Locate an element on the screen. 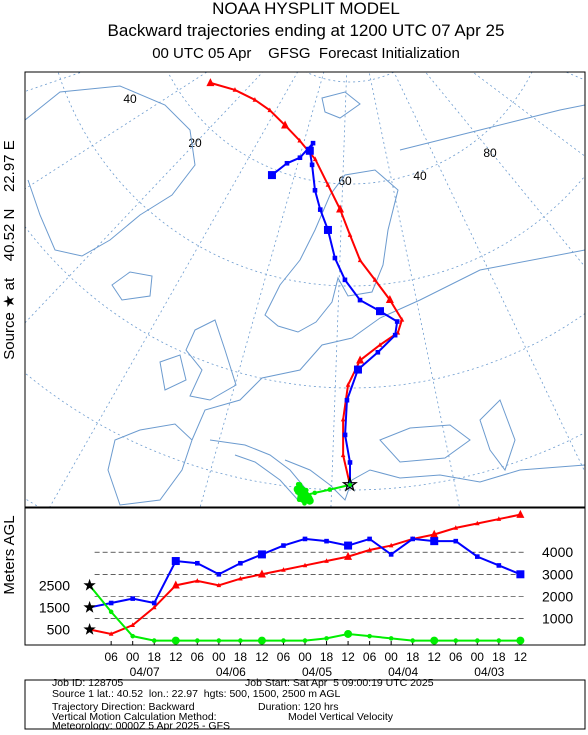  start-height-label: 500 is located at coordinates (59, 630).